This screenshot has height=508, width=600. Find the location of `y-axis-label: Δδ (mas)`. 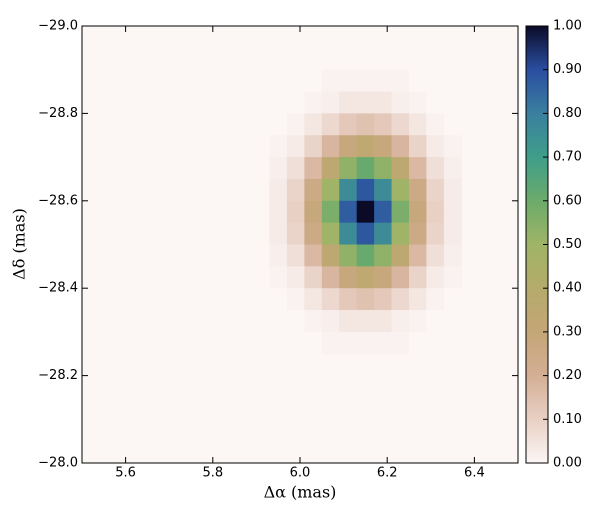

y-axis-label: Δδ (mas) is located at coordinates (19, 244).